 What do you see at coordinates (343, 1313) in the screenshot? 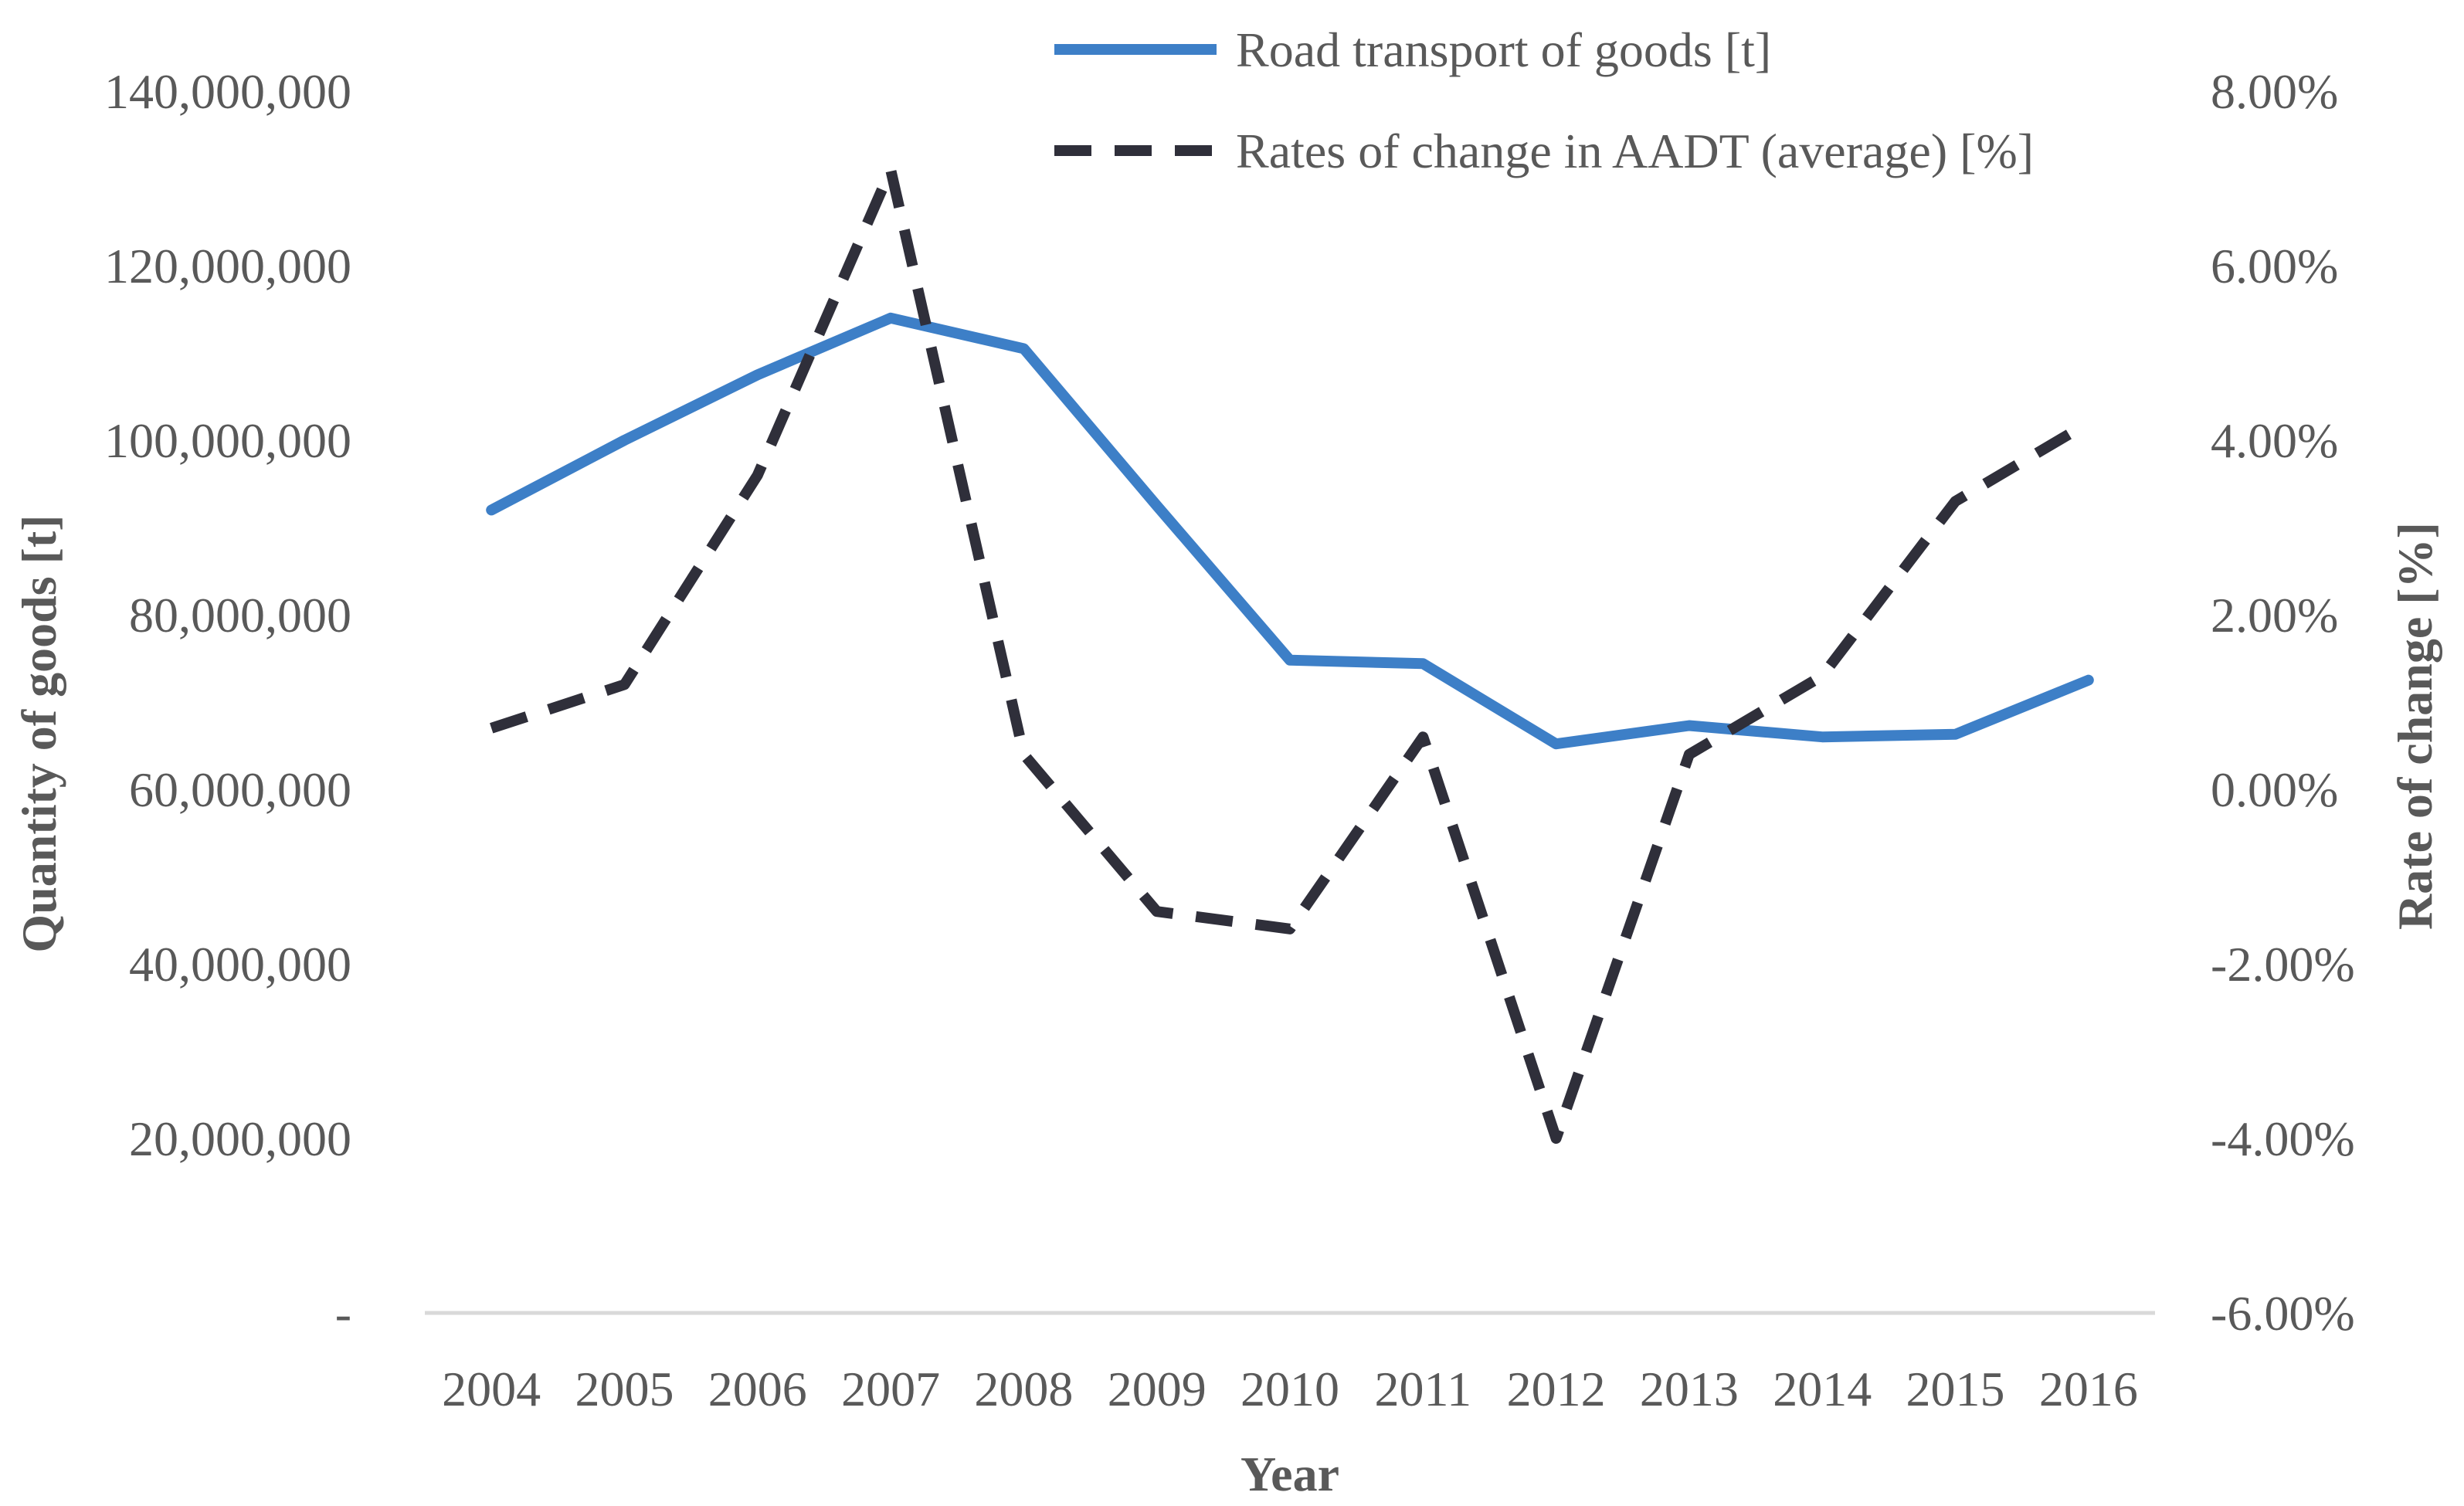
I see `left-y-tick-label: -` at bounding box center [343, 1313].